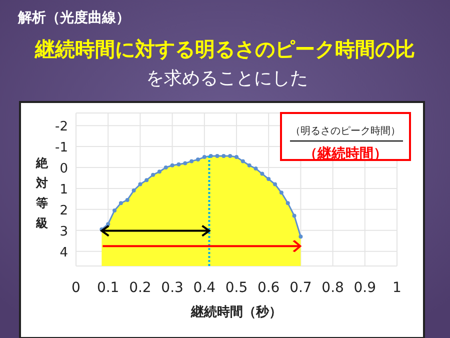 The width and height of the screenshot is (450, 338). Describe the element at coordinates (268, 288) in the screenshot. I see `x-tick-label: 0.6` at that location.